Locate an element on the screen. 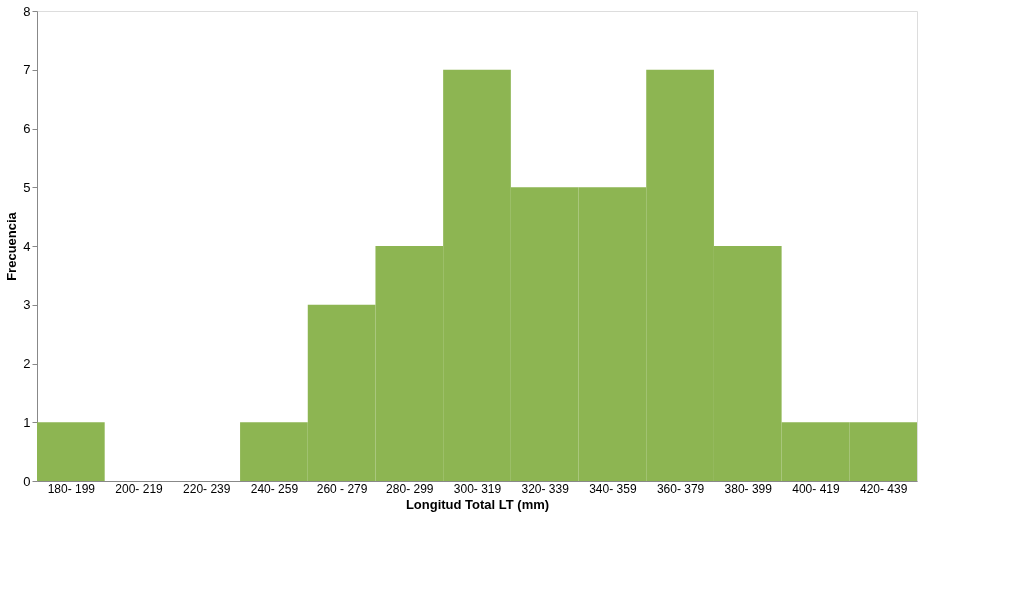 This screenshot has height=599, width=1021. y-tick-label: 1 is located at coordinates (27, 422).